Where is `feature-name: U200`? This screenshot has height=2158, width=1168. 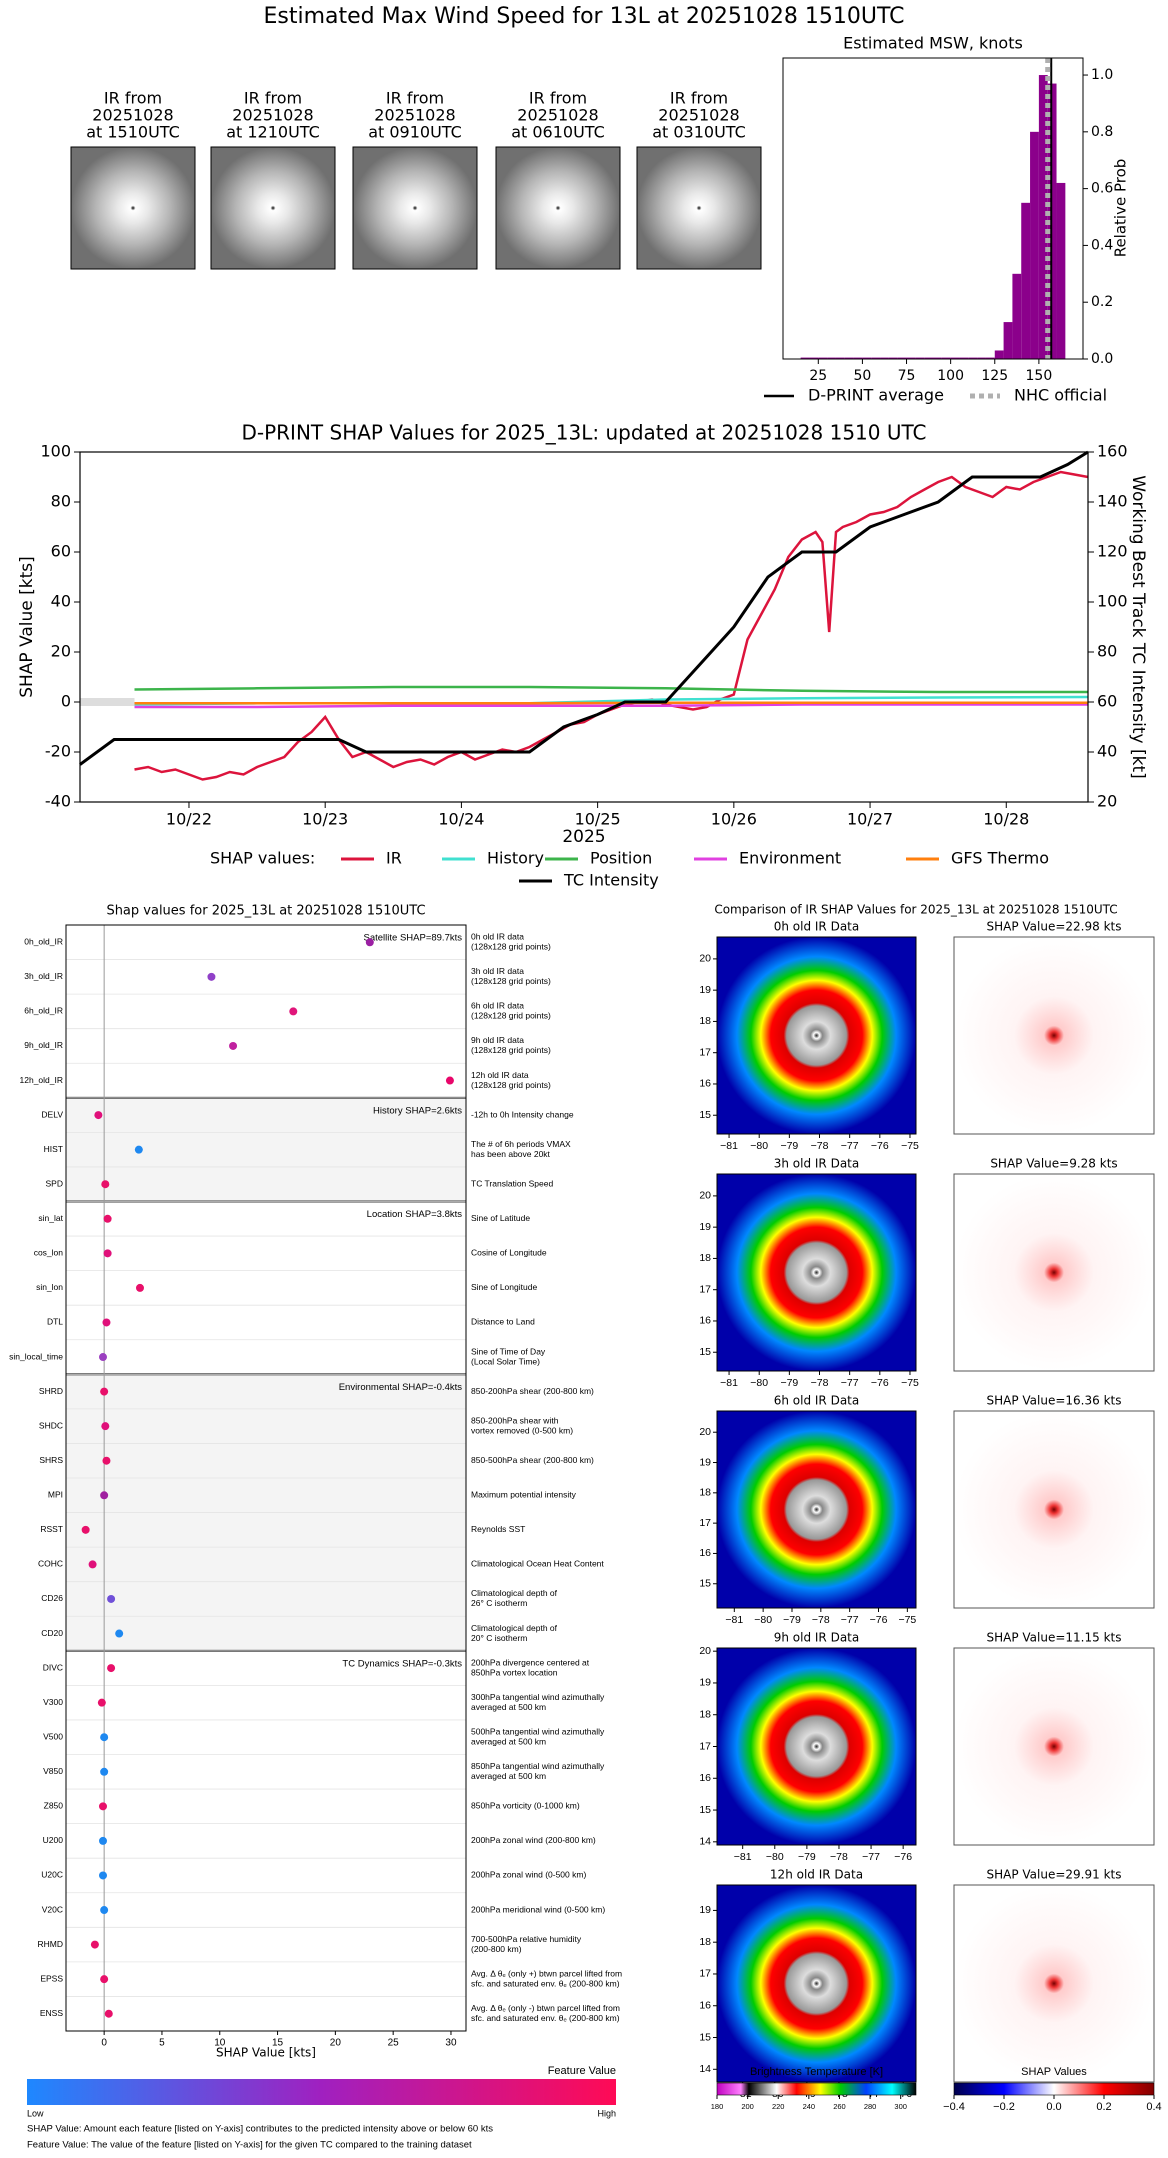
feature-name: U200 is located at coordinates (53, 1840).